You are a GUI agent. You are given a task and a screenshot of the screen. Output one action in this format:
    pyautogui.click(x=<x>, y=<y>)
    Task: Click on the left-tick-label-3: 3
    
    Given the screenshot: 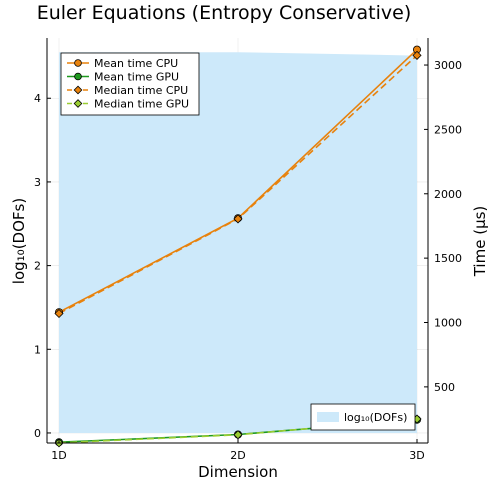 What is the action you would take?
    pyautogui.click(x=37, y=182)
    